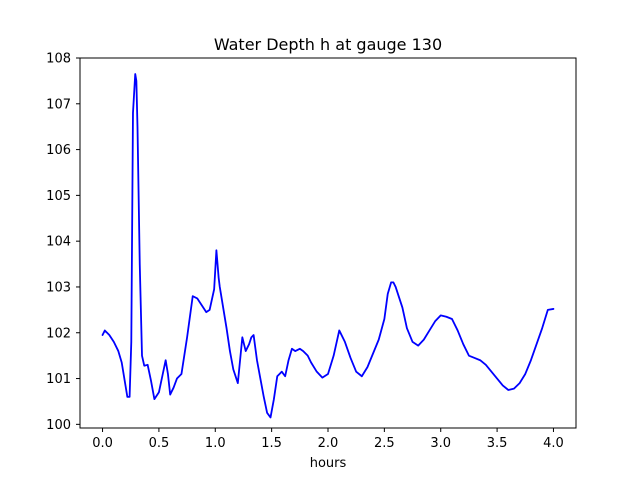 This screenshot has height=480, width=640. What do you see at coordinates (440, 443) in the screenshot?
I see `x-tick-label: 3.0` at bounding box center [440, 443].